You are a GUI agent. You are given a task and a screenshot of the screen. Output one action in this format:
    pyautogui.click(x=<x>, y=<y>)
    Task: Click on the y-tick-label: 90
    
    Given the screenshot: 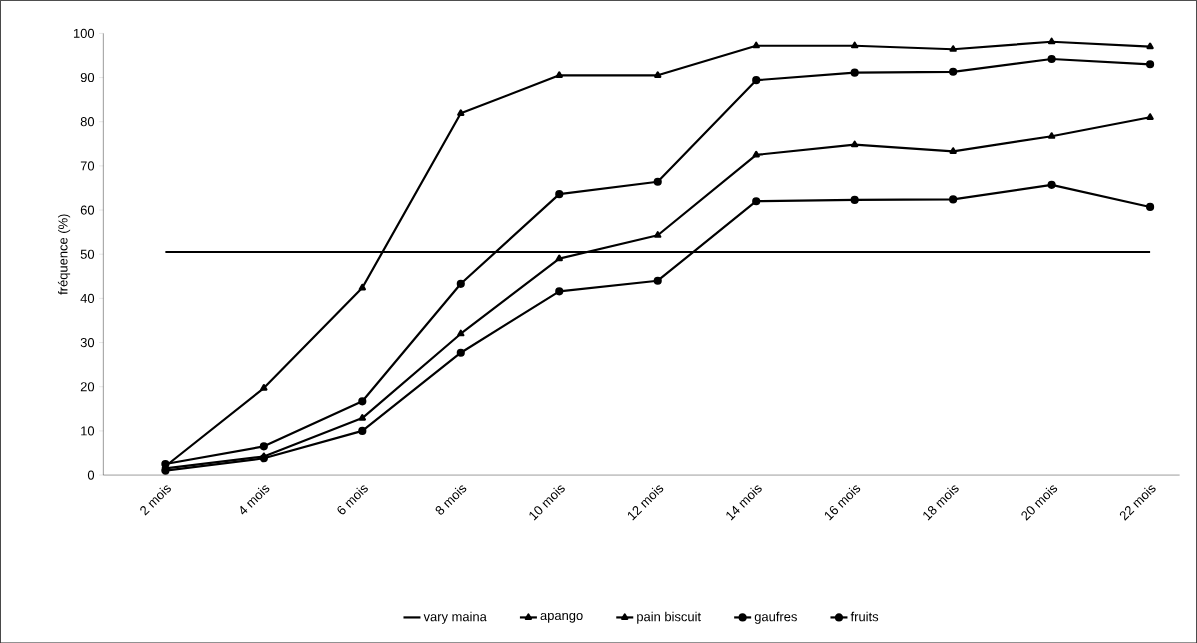 What is the action you would take?
    pyautogui.click(x=87, y=77)
    